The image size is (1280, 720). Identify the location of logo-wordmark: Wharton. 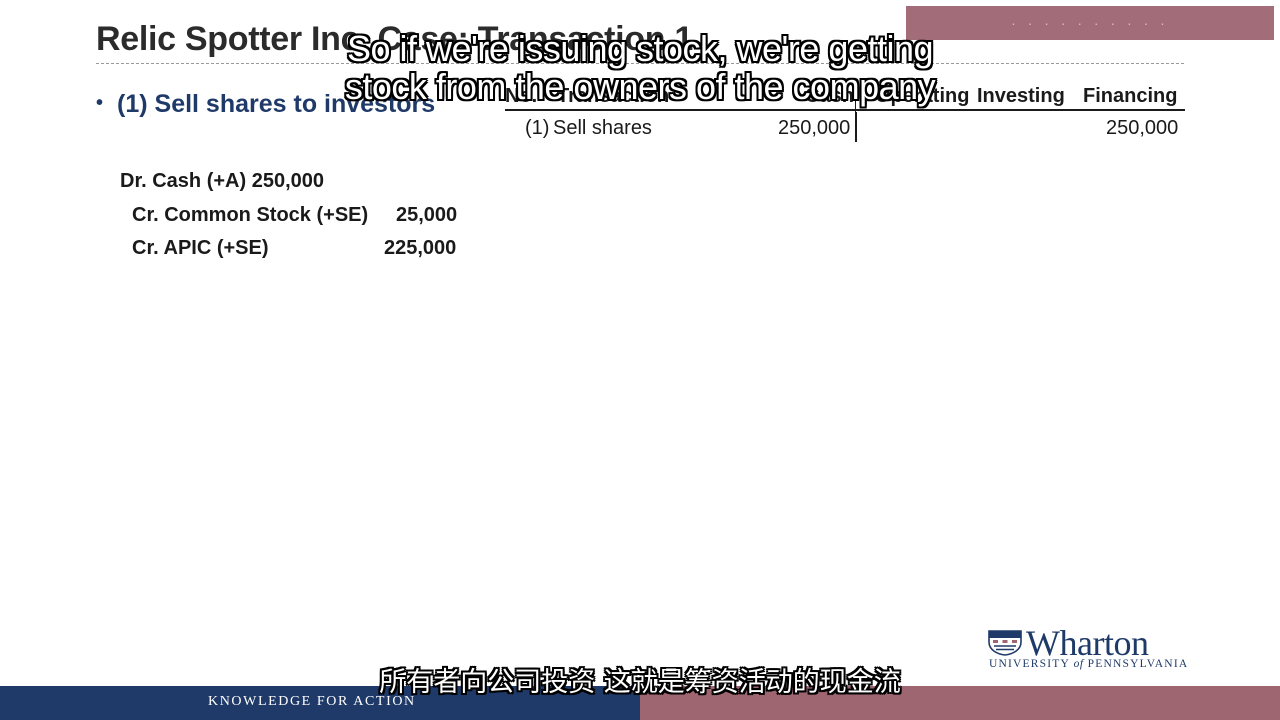
(1087, 643).